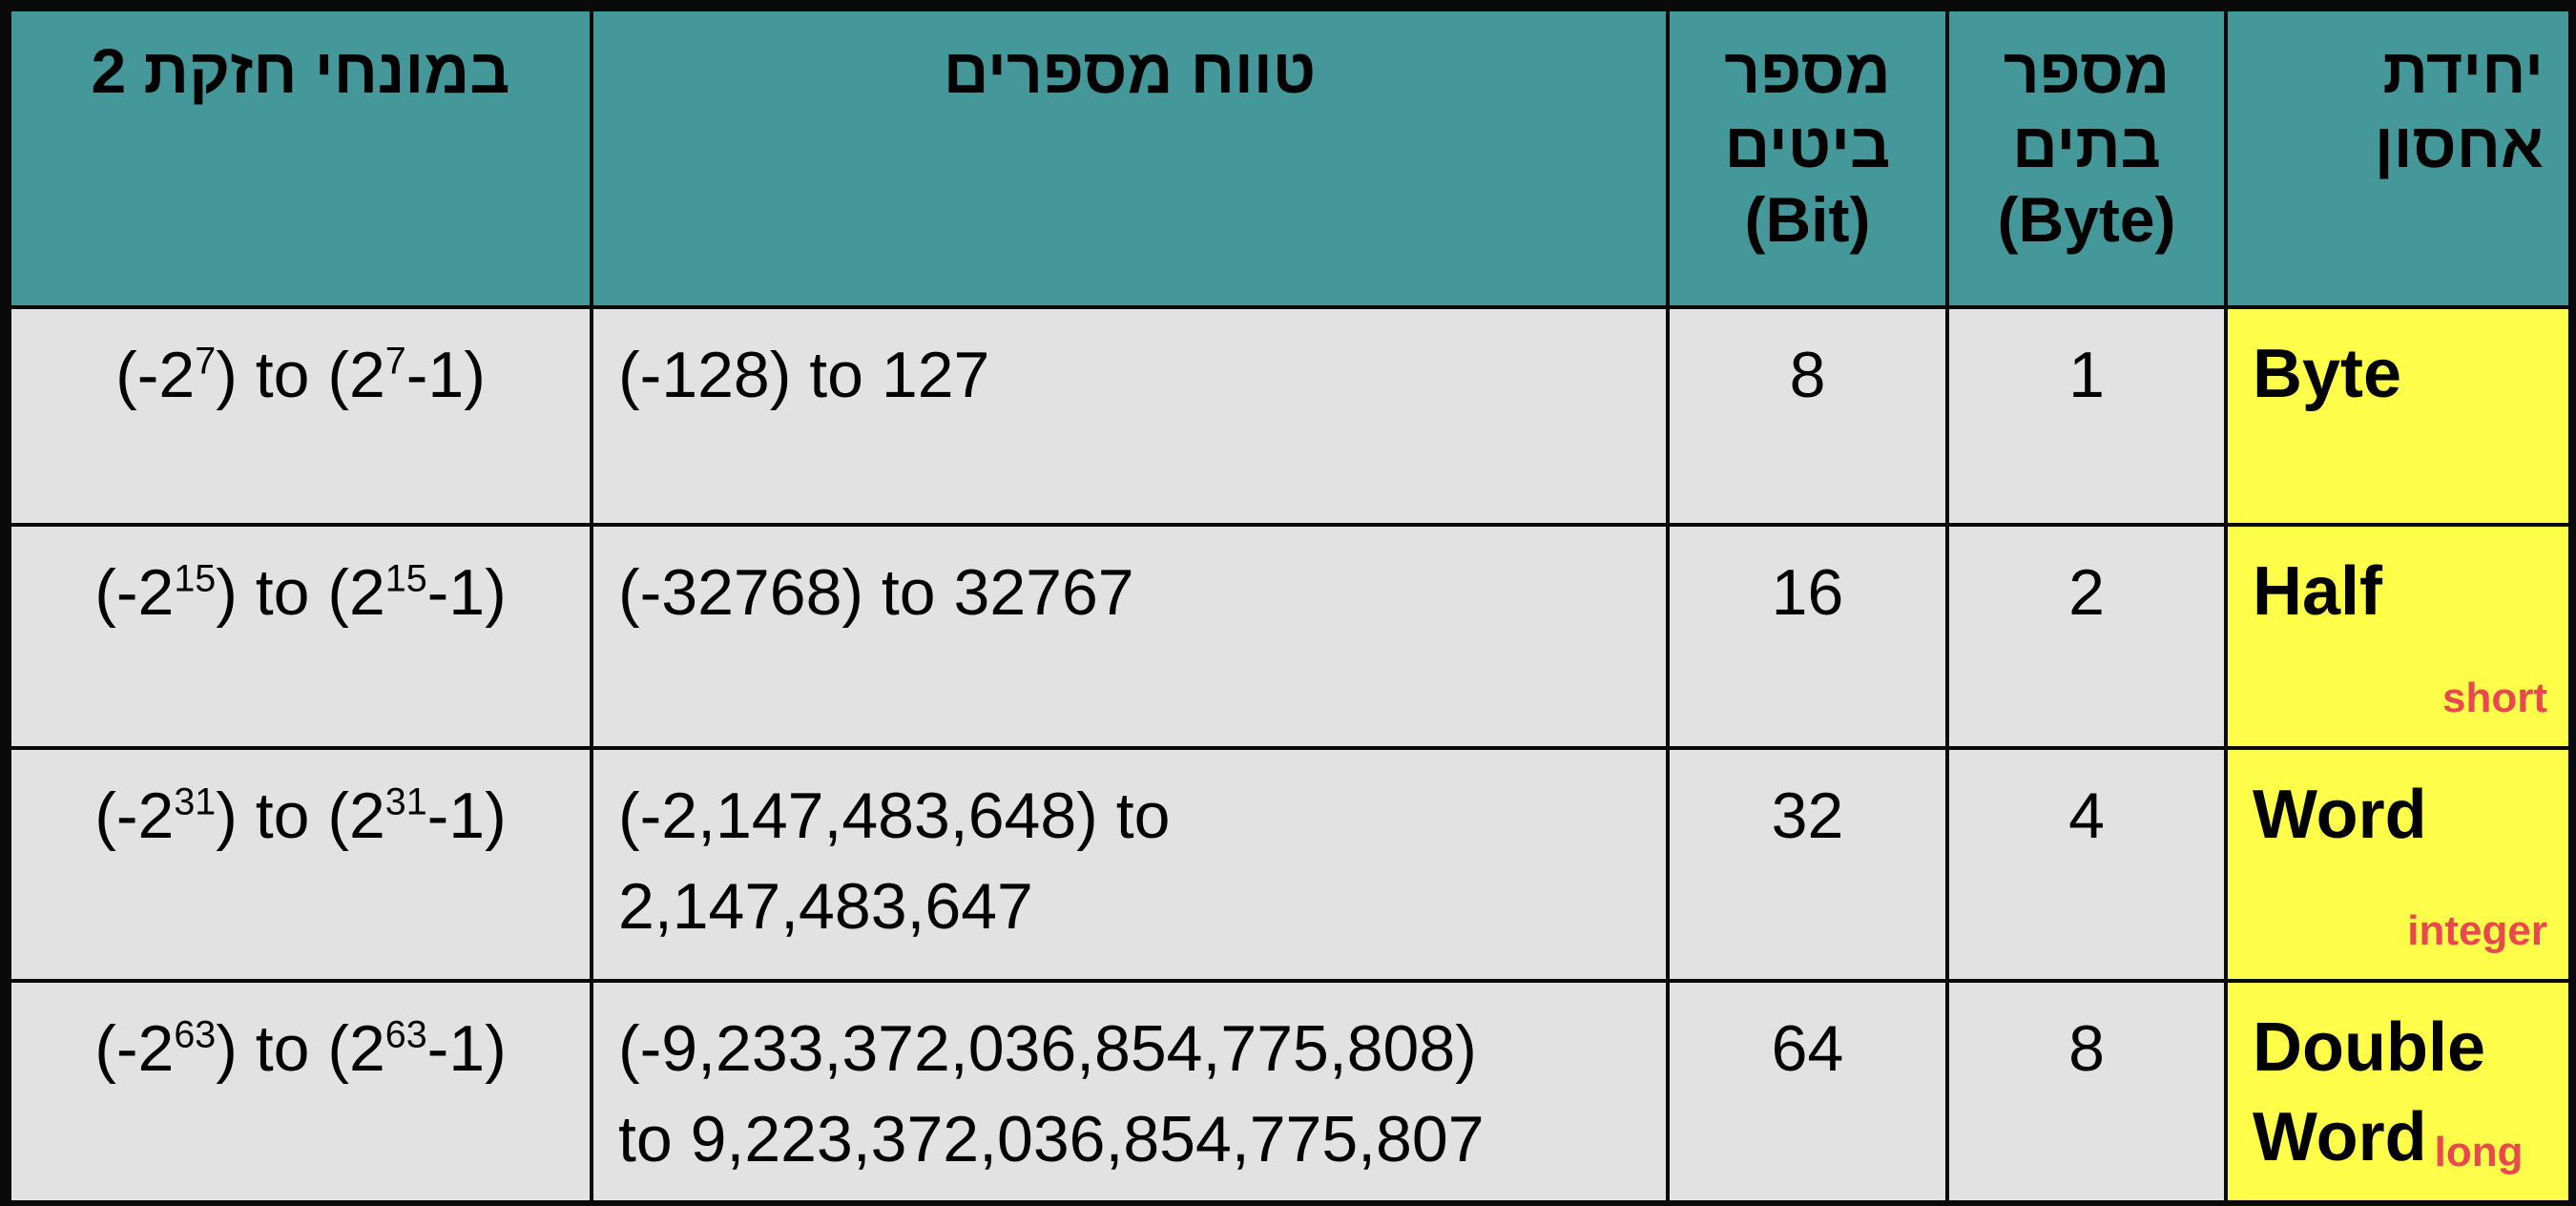 This screenshot has height=1206, width=2576. I want to click on bits-cell: 8, so click(1807, 416).